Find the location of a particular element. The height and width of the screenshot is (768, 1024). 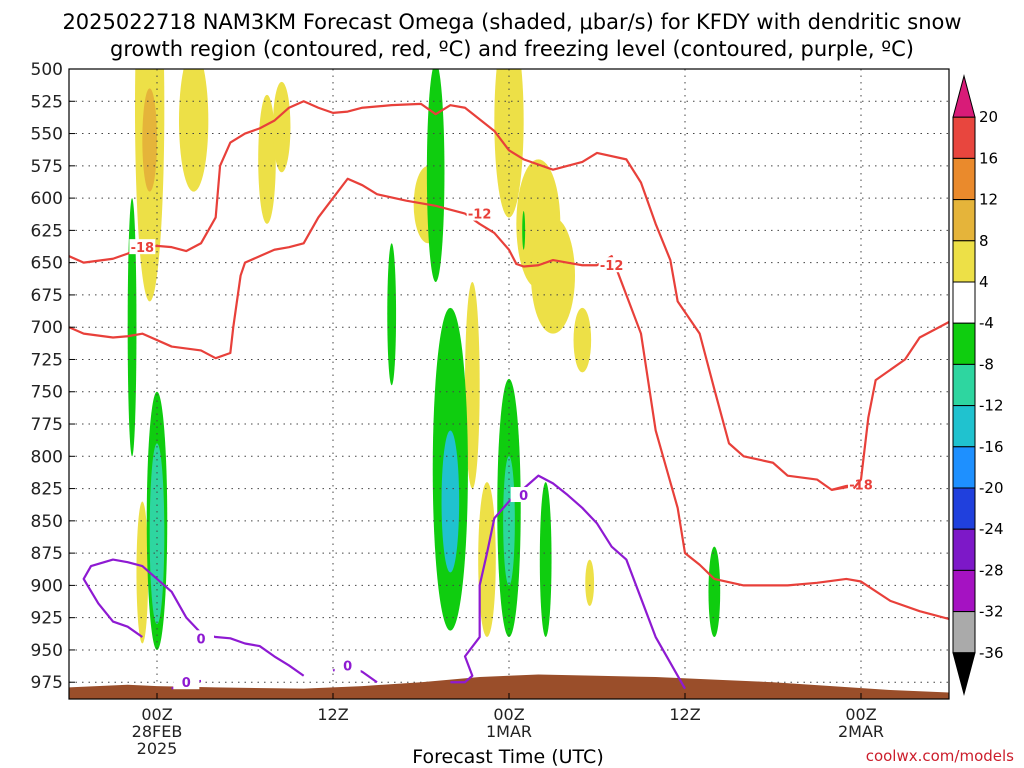

colorbar-bottom-arrow is located at coordinates (964, 674).